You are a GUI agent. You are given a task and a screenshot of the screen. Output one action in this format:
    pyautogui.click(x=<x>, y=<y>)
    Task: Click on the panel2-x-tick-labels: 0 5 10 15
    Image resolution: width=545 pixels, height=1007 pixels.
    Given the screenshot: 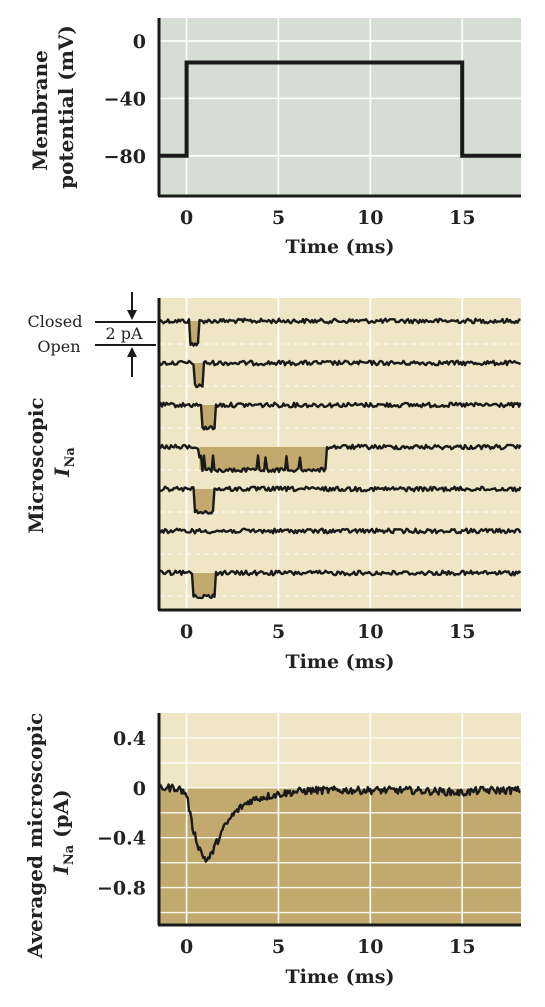 What is the action you would take?
    pyautogui.click(x=327, y=632)
    